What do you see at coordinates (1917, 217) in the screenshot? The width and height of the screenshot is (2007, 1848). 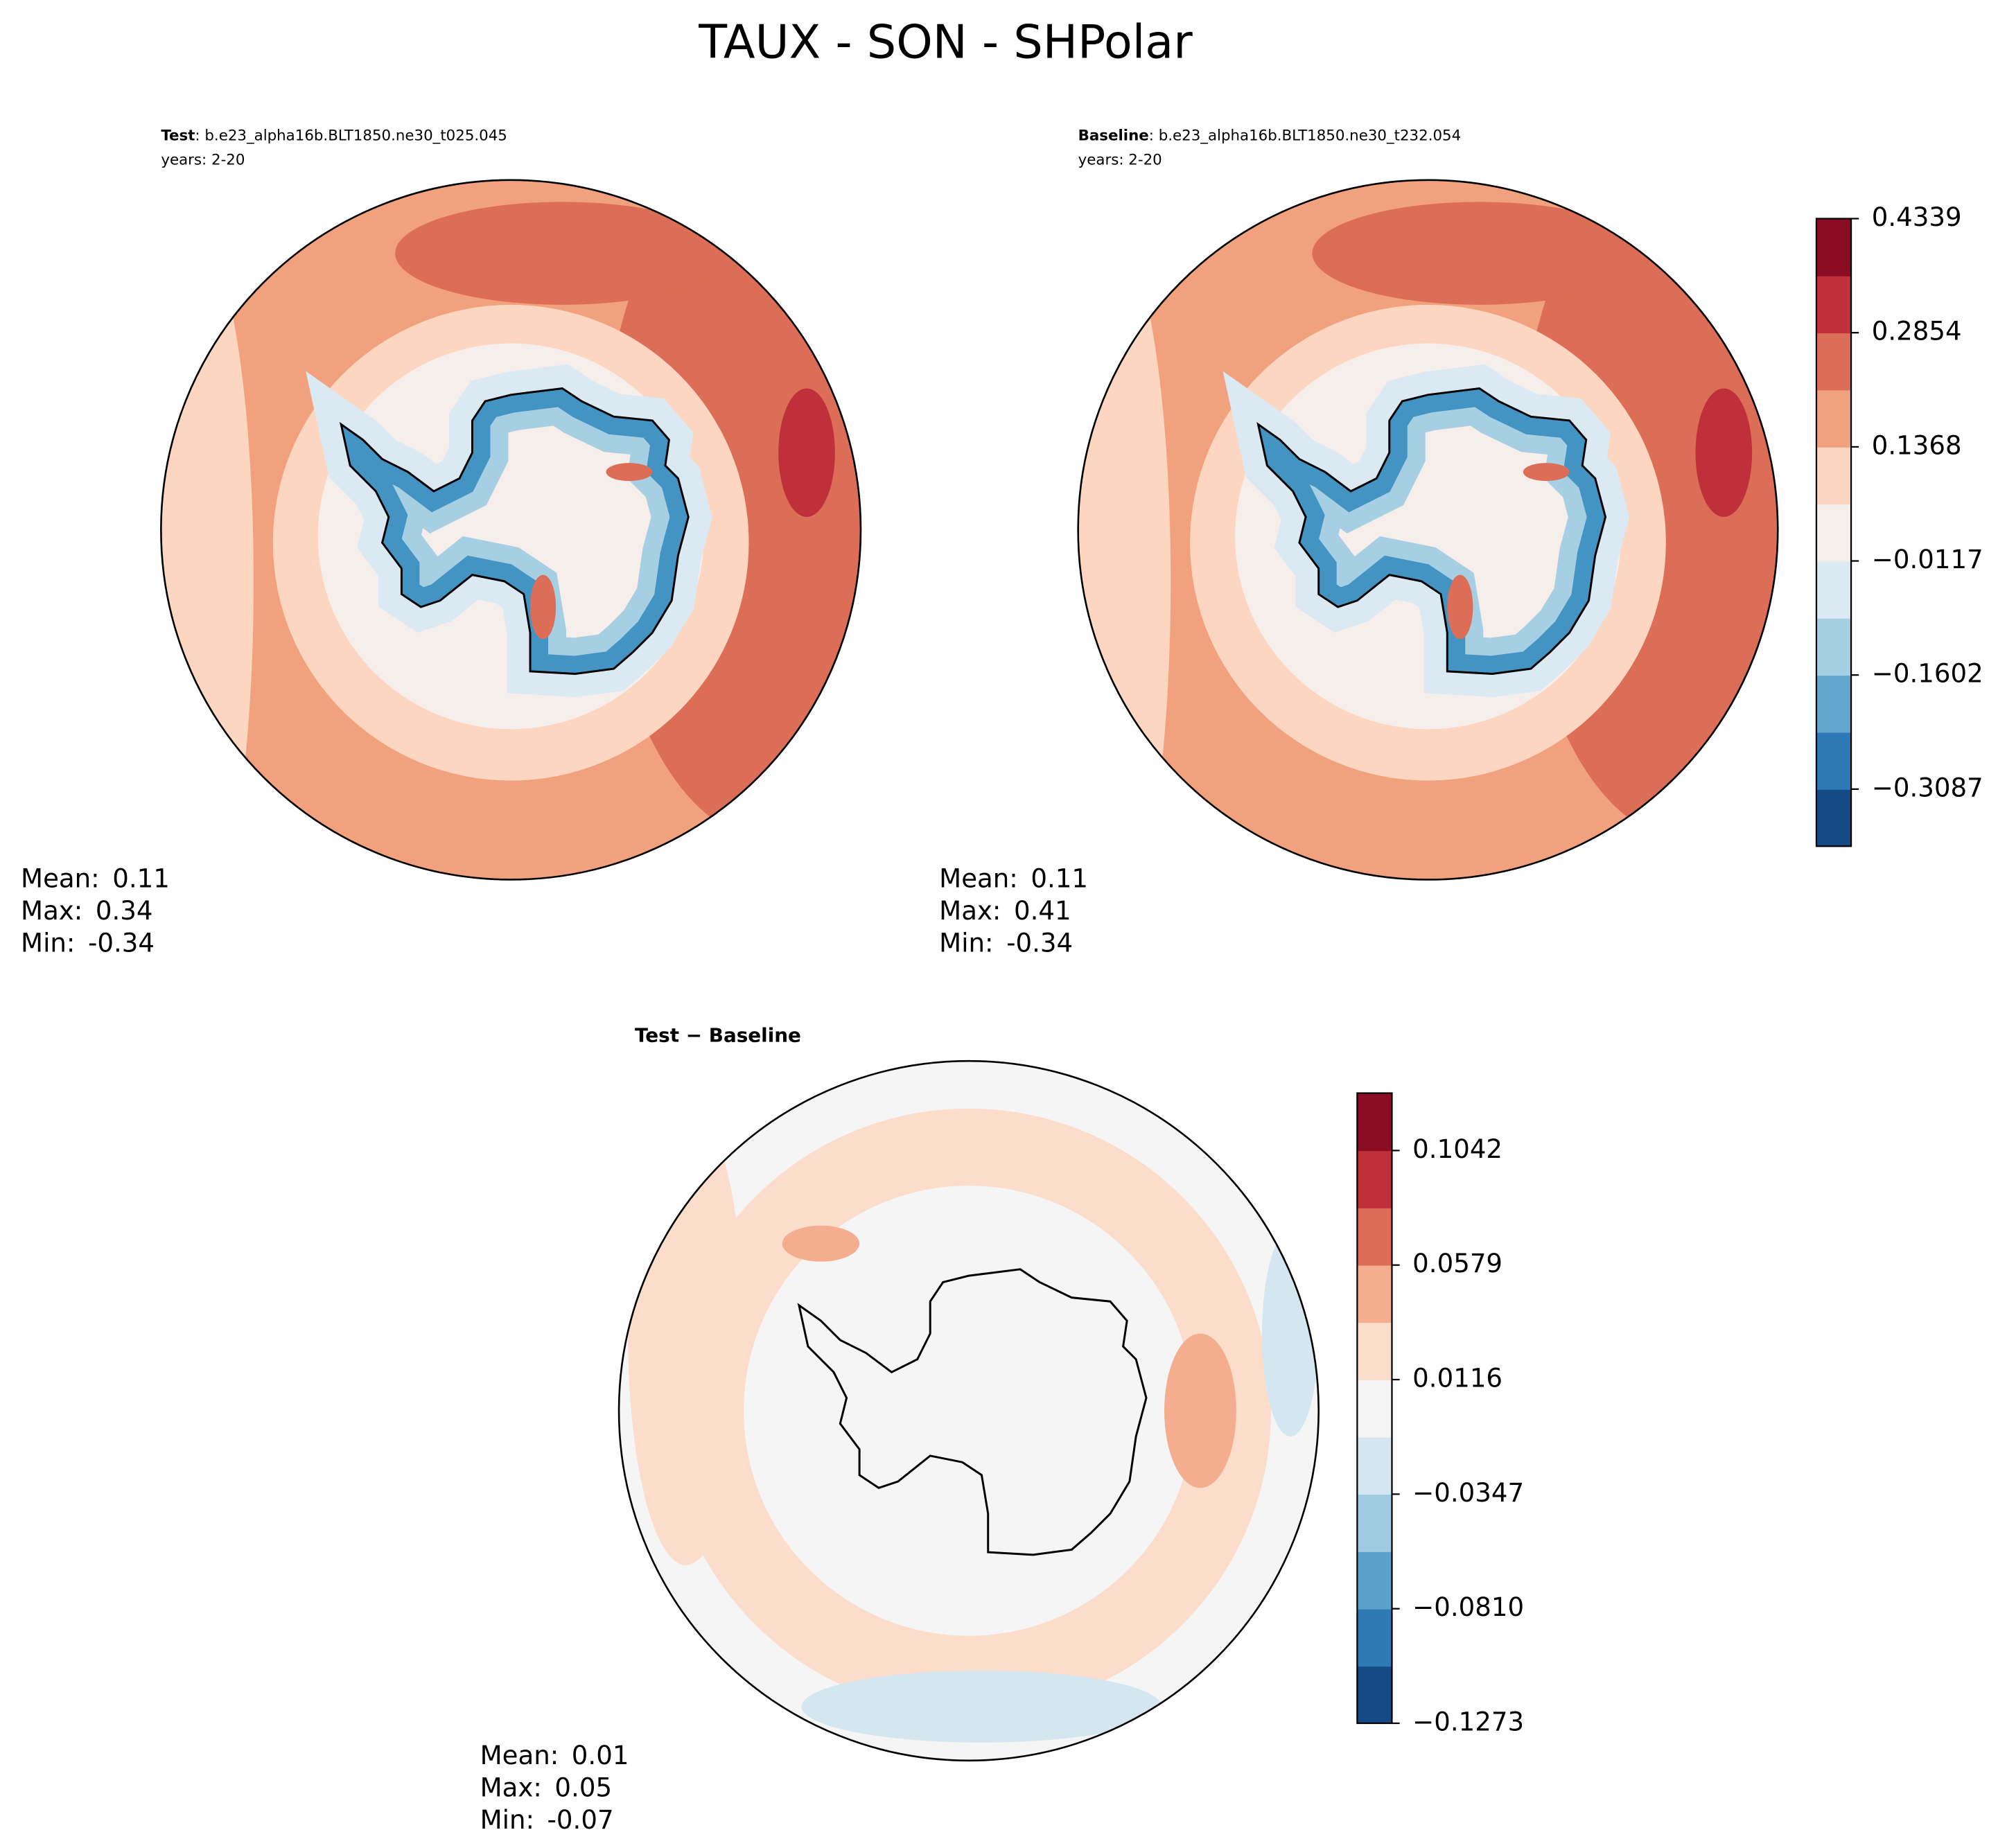 I see `colorbar-tick-label: 0.4339` at bounding box center [1917, 217].